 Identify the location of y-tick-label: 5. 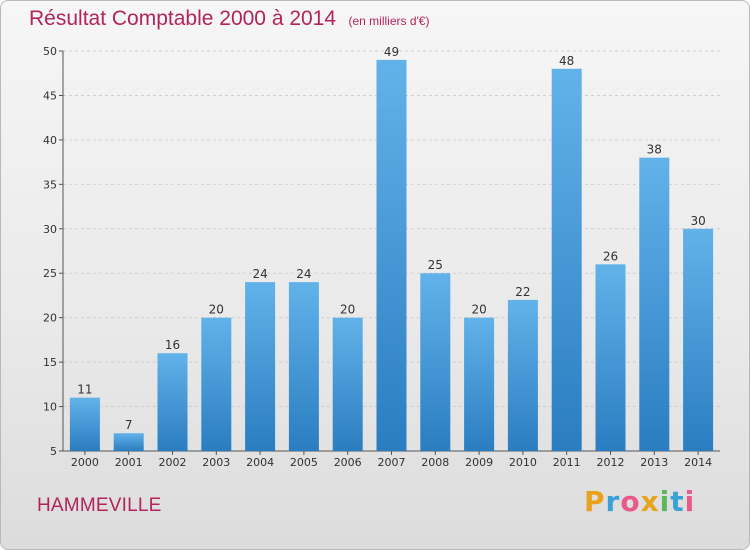
(53, 451).